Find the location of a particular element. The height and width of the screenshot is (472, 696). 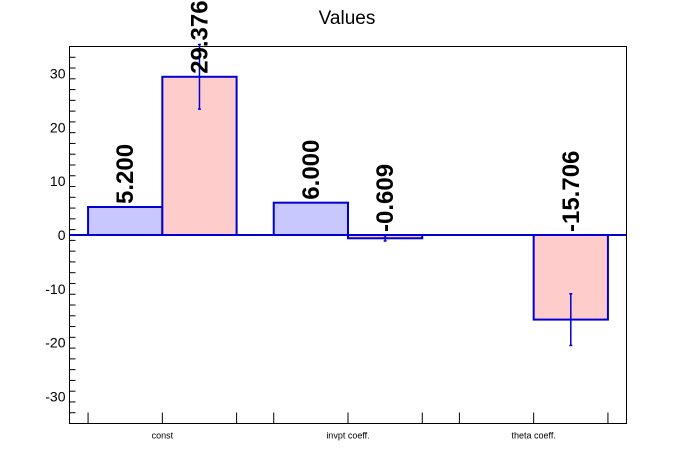

bar-value-label: -0.609 is located at coordinates (385, 198).